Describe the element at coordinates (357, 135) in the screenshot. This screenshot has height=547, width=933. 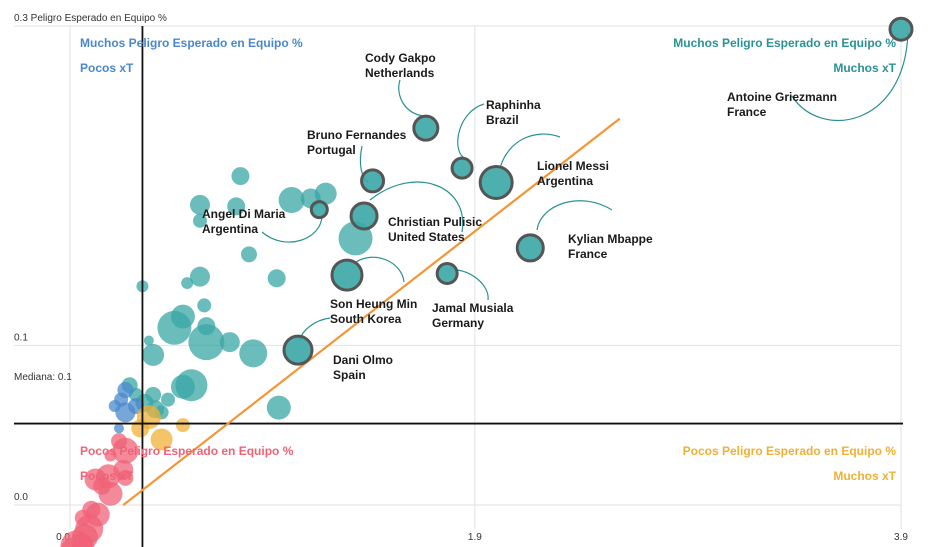
I see `player-name-label: Bruno Fernandes` at that location.